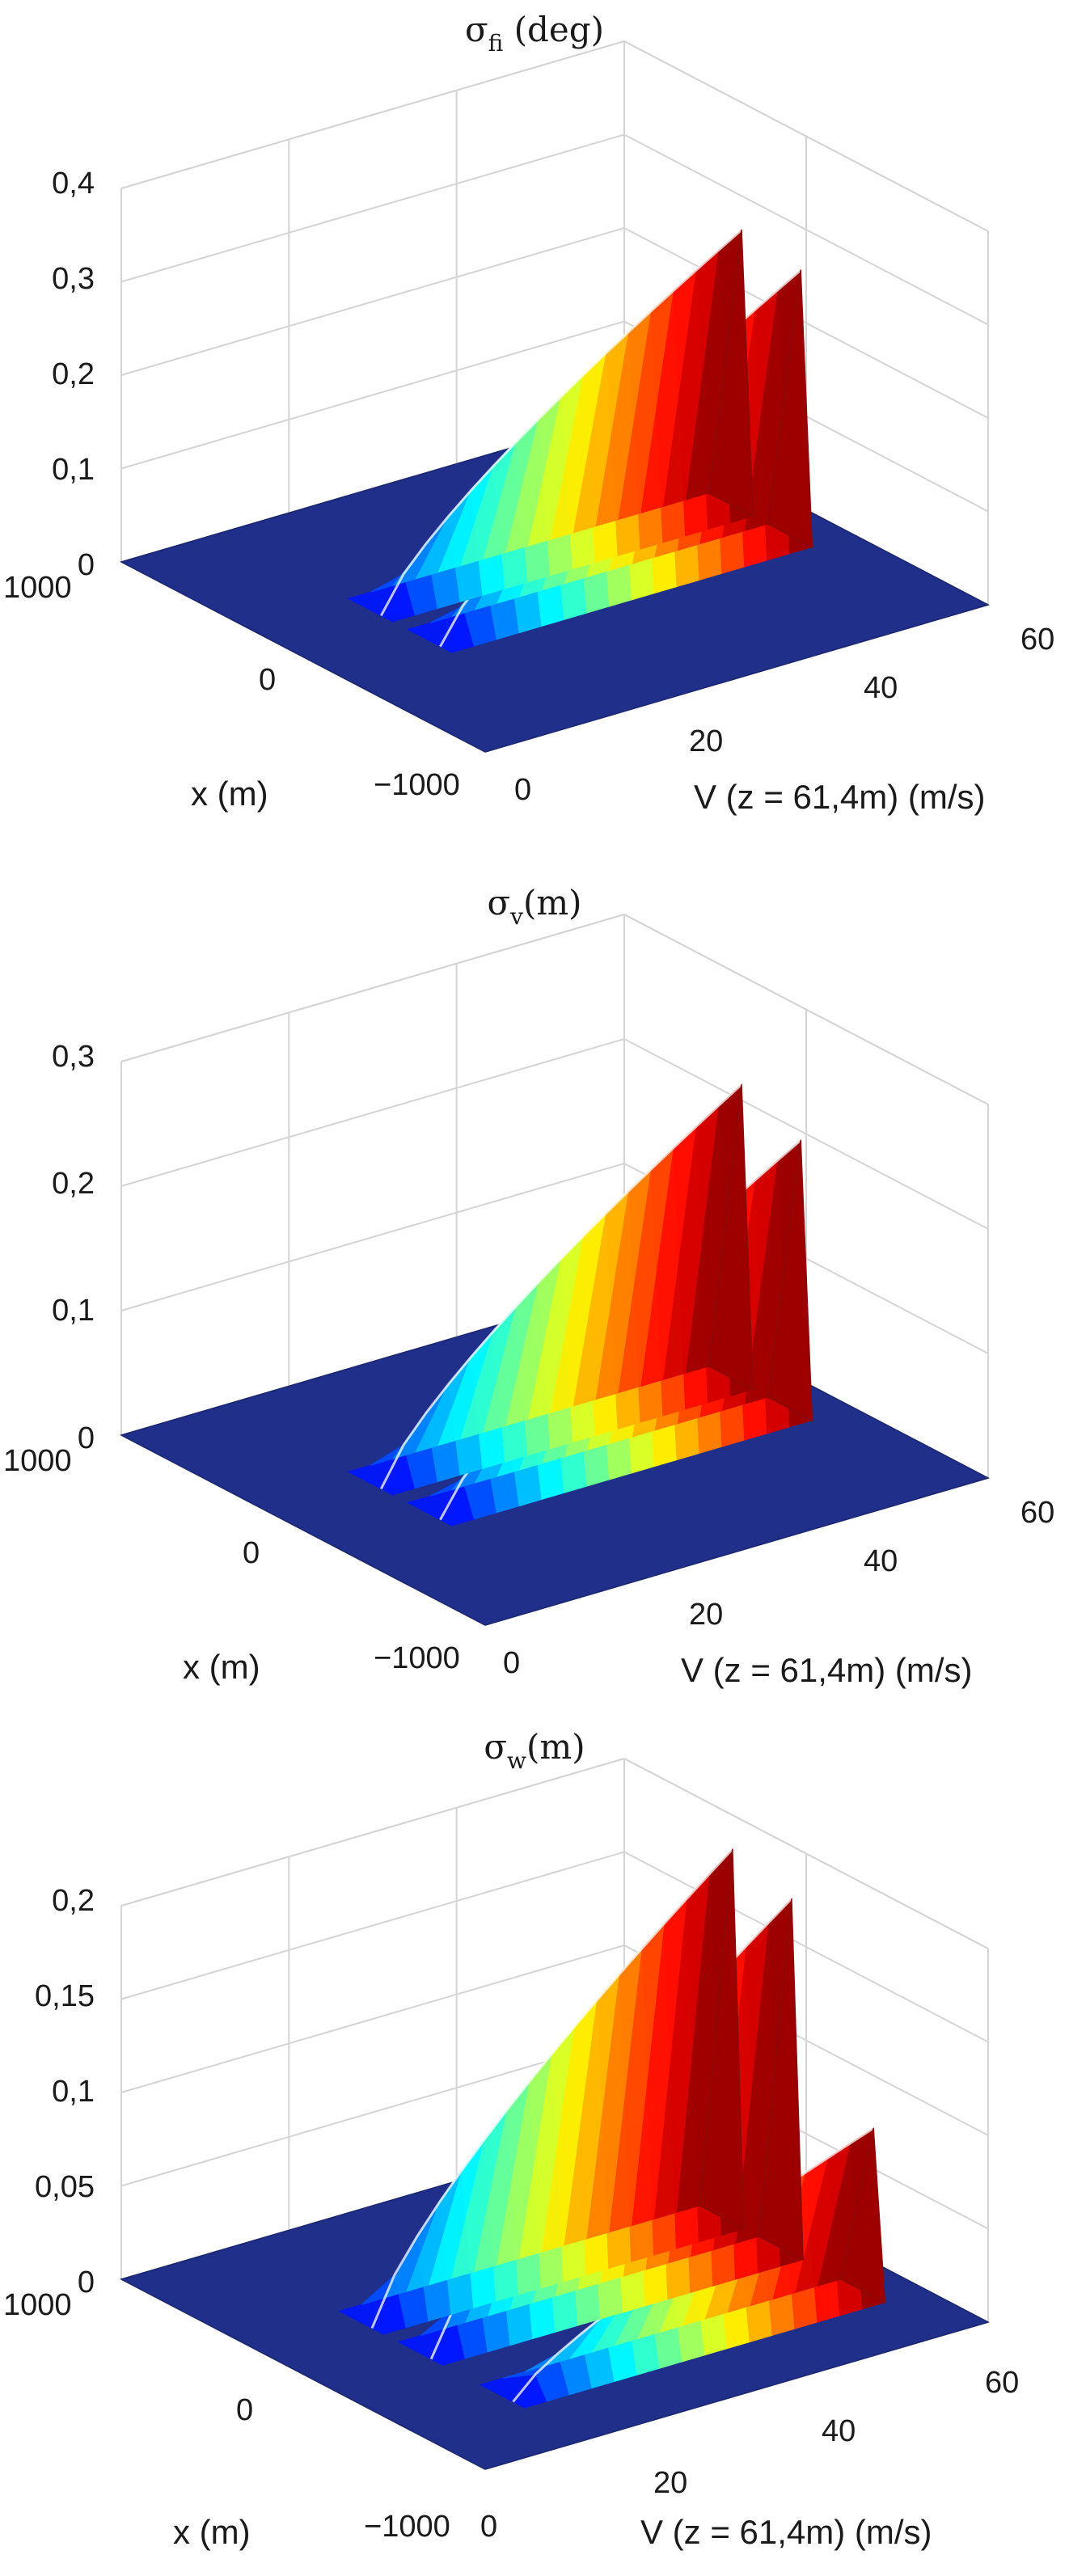  Describe the element at coordinates (65, 1996) in the screenshot. I see `z-tick-label: 0,15` at that location.